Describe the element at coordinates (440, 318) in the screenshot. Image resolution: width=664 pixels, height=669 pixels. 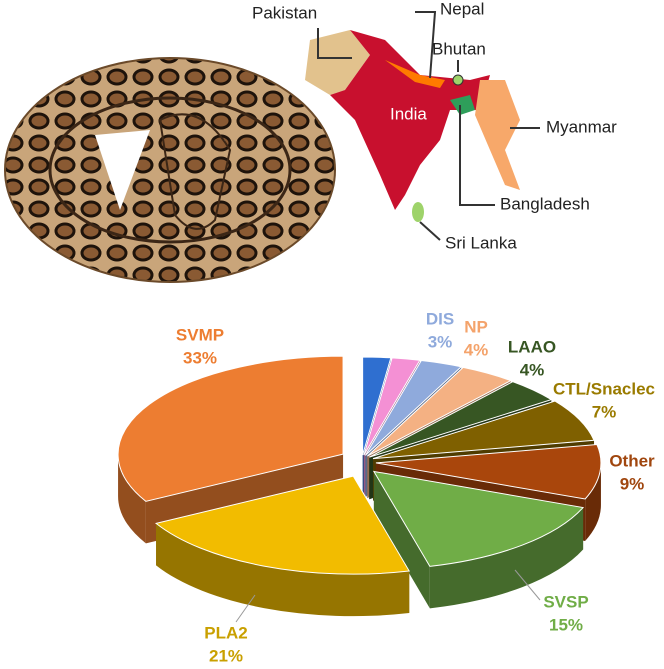
I see `slice-label: DIS` at that location.